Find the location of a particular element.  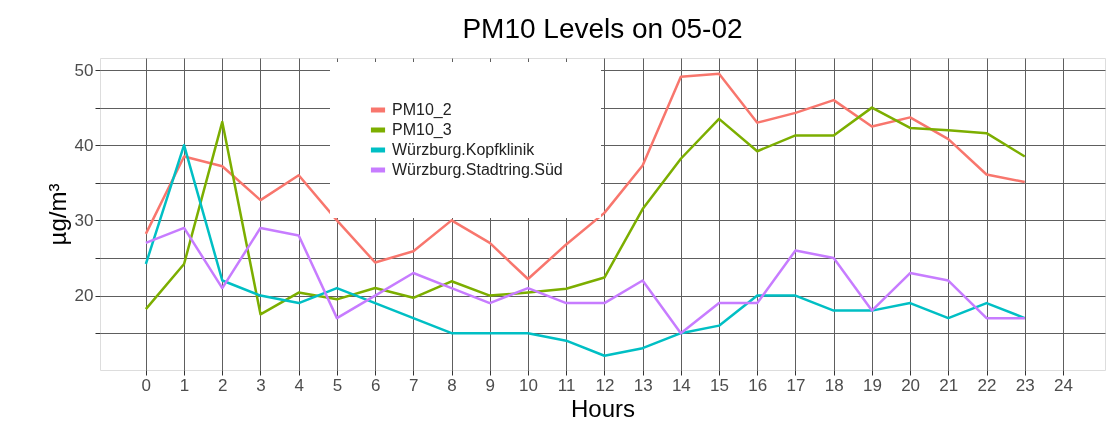

x-tick-label: 10 is located at coordinates (528, 385).